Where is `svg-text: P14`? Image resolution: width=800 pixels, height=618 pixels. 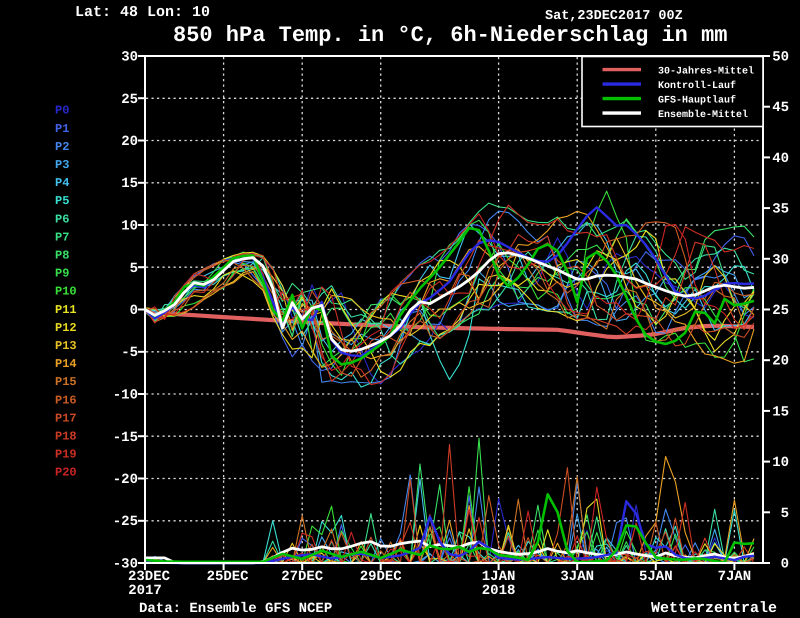
svg-text: P14 is located at coordinates (66, 364).